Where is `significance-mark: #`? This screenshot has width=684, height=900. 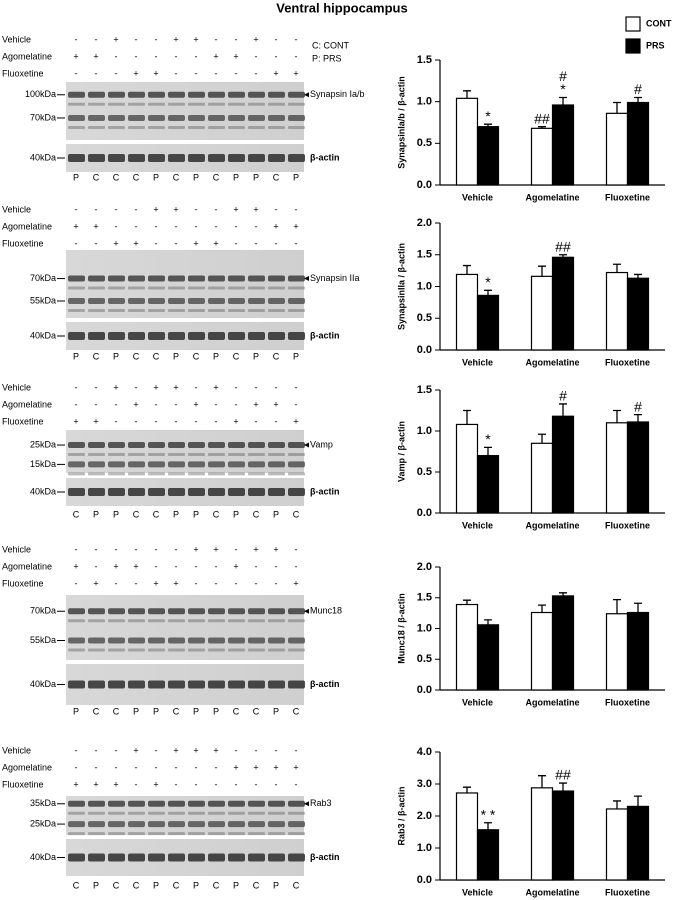 significance-mark: # is located at coordinates (638, 406).